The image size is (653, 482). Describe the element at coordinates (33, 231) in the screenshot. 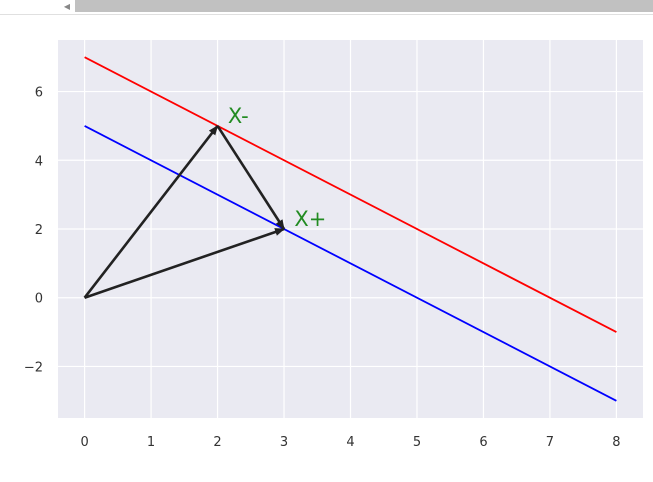

I see `y-tick-labels: 6 4 2 0 −2` at that location.